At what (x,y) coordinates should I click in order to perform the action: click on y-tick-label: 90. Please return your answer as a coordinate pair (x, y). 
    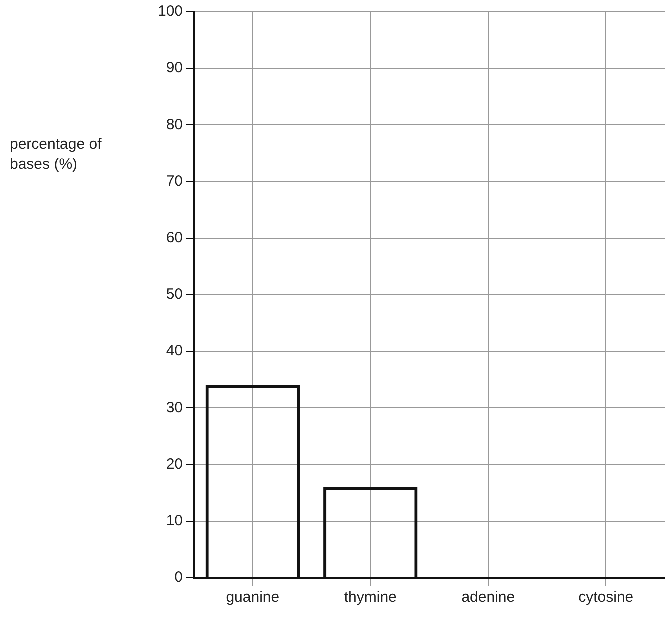
    Looking at the image, I should click on (175, 68).